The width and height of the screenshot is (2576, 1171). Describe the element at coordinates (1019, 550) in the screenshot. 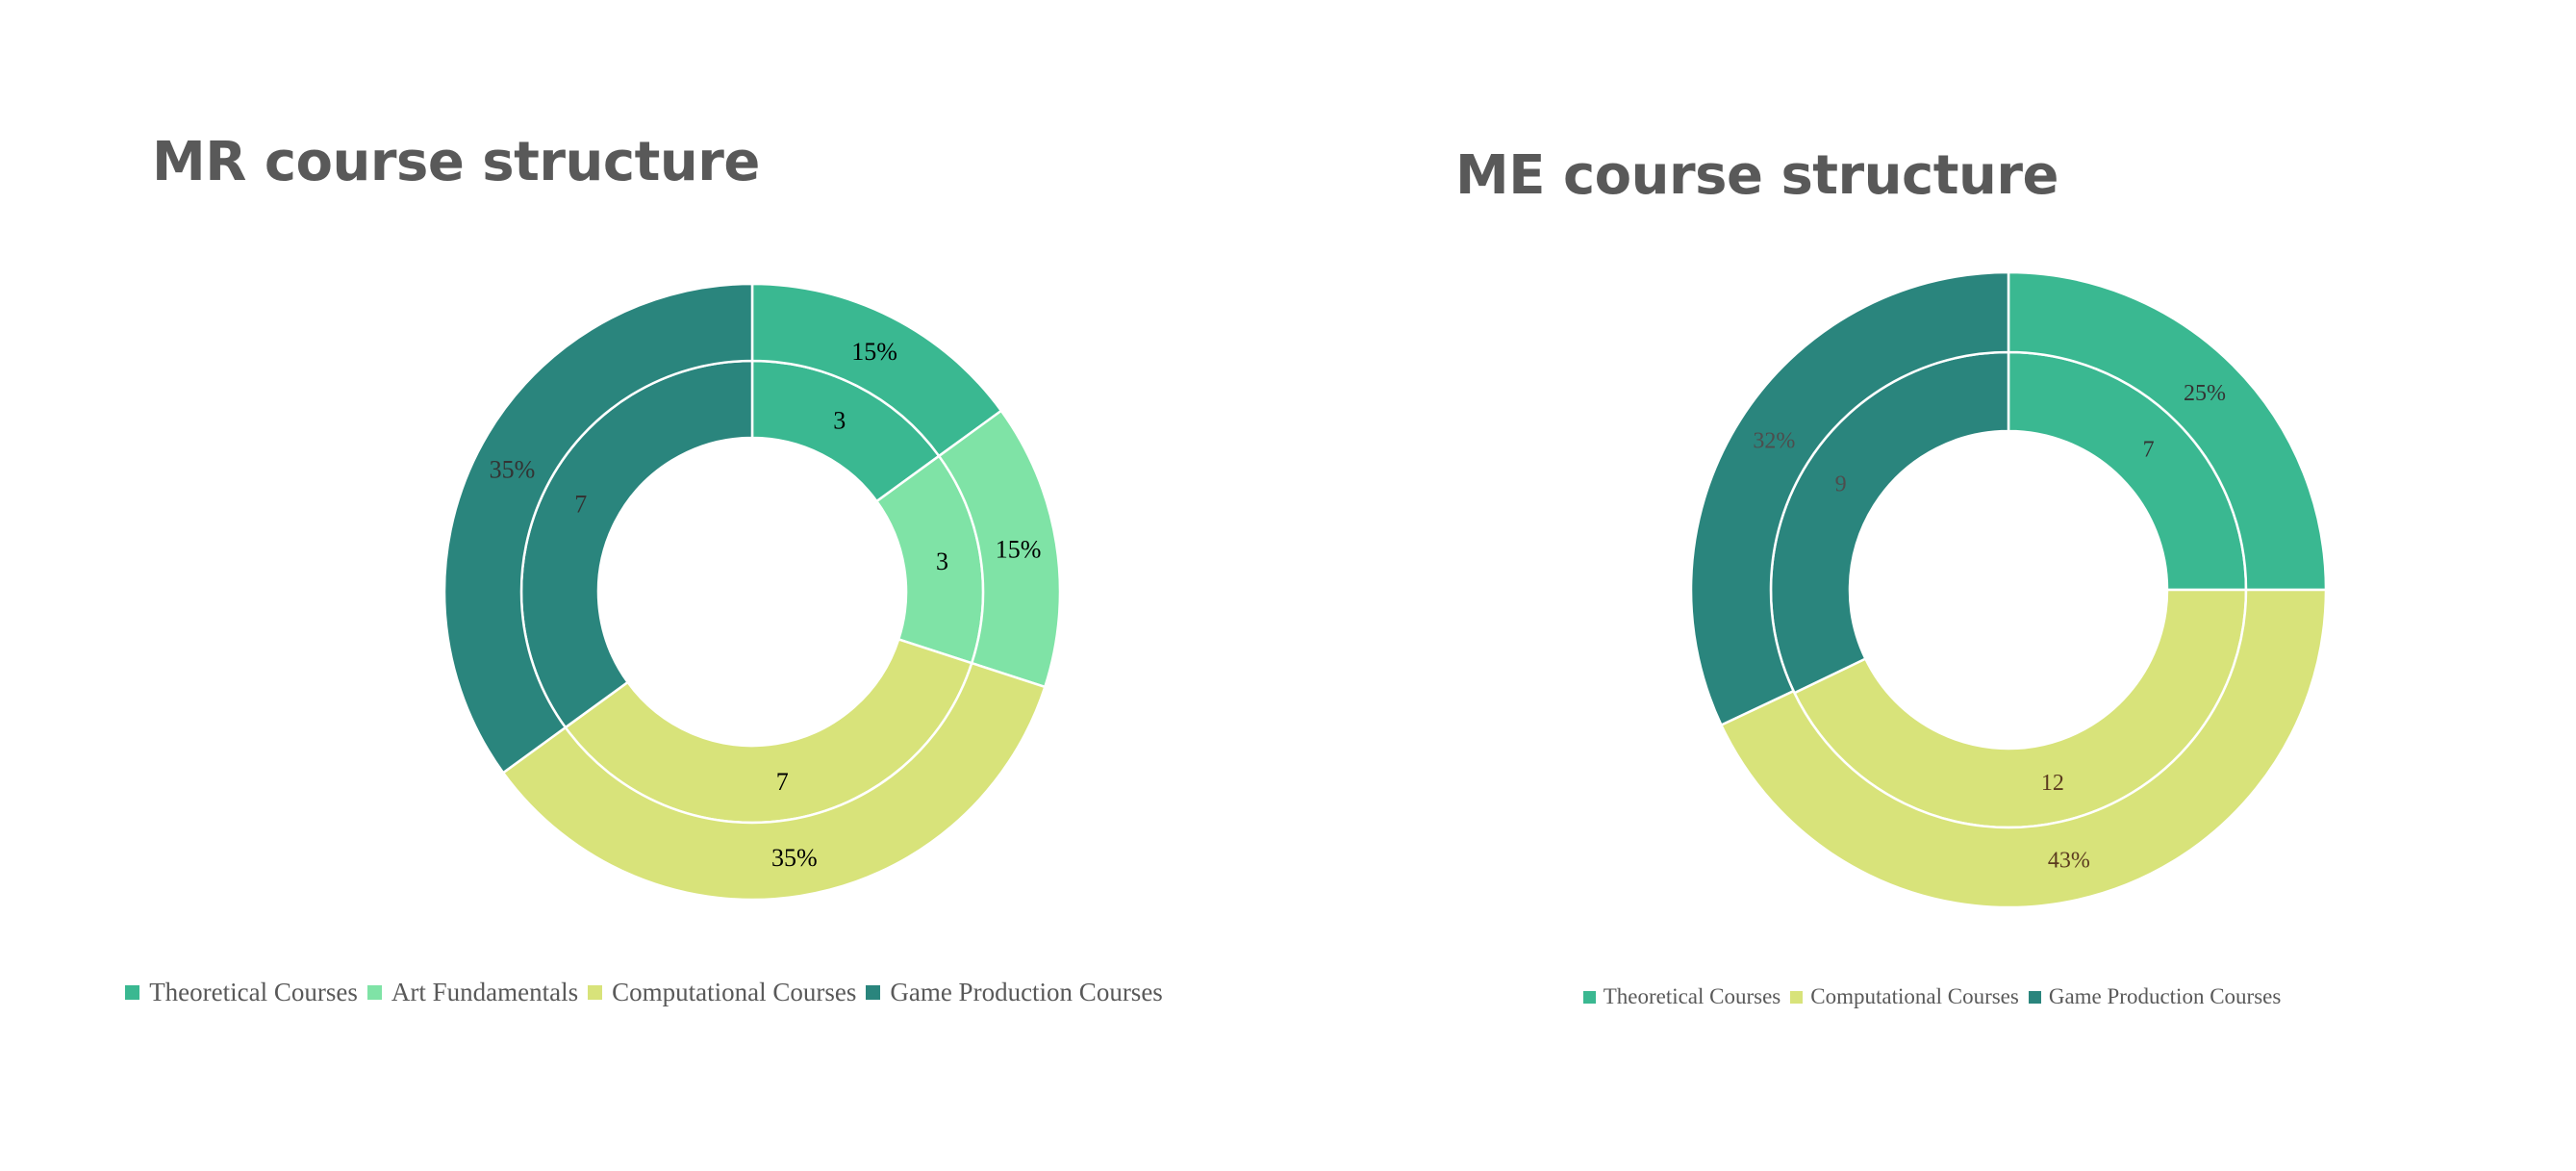

I see `outer-data-label-2: 15%` at that location.